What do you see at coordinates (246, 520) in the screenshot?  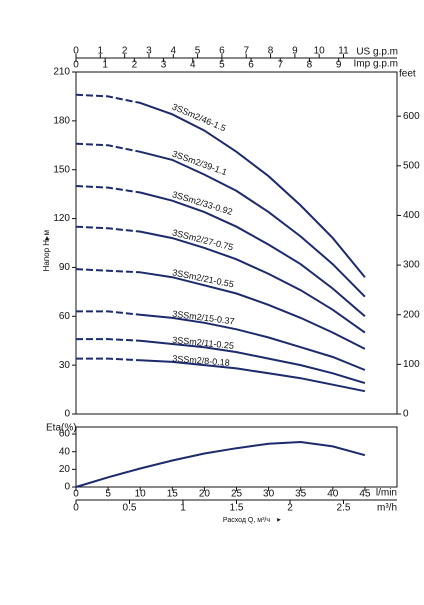 I see `x-axis-title: Расход Q, м³/ч` at bounding box center [246, 520].